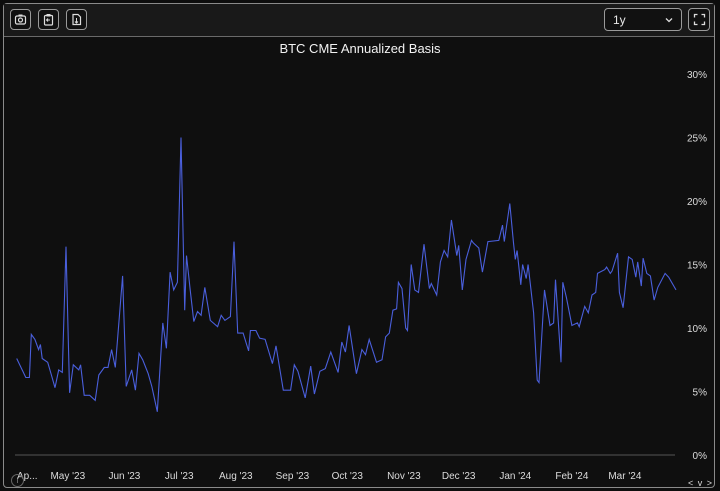 This screenshot has width=720, height=491. What do you see at coordinates (701, 483) in the screenshot?
I see `axis-nav-control: < v >` at bounding box center [701, 483].